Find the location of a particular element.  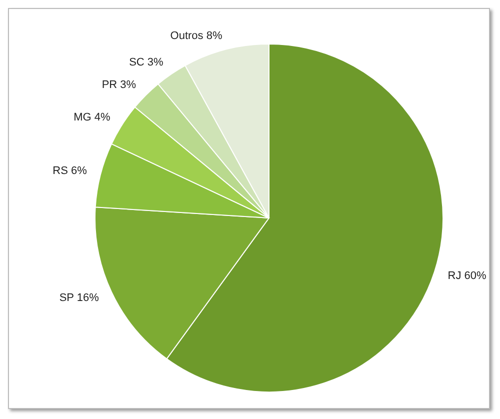

slice-label: SC 3% is located at coordinates (146, 62).